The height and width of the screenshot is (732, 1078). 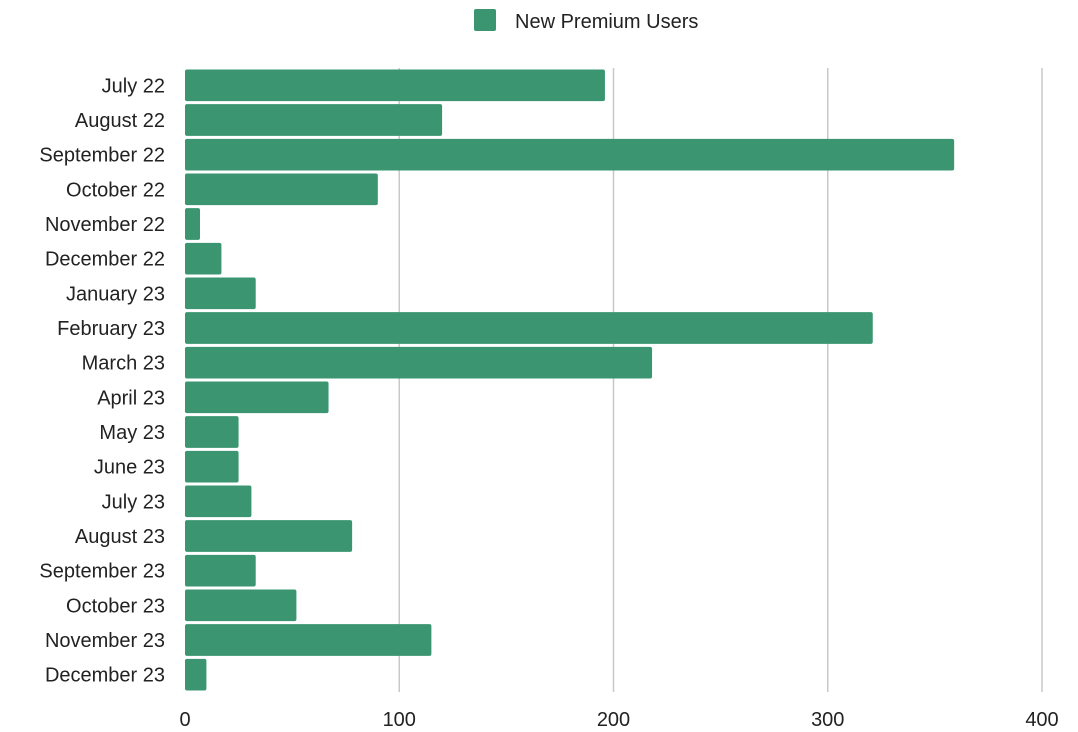 I want to click on category-label: November 23, so click(x=105, y=641).